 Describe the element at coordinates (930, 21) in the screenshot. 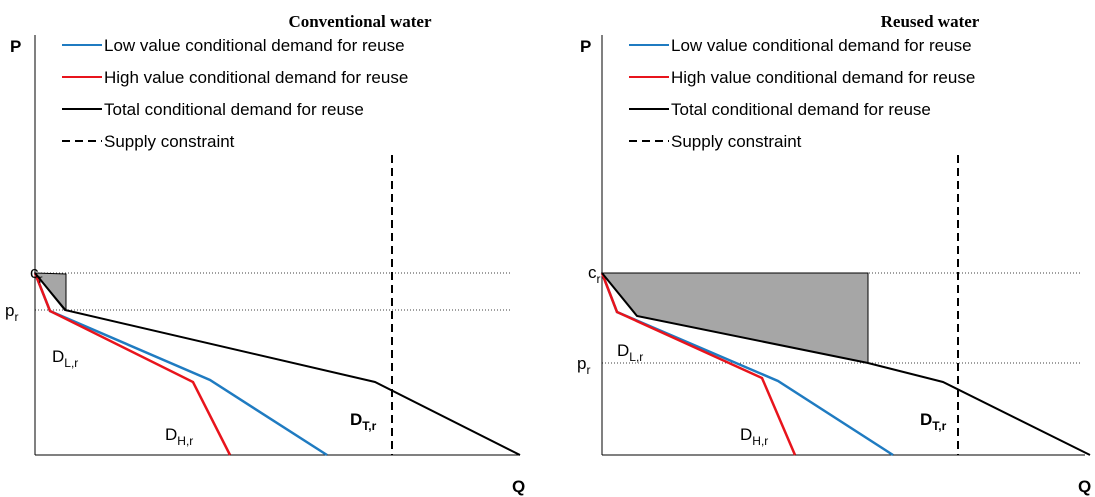

I see `panel-title: Reused water` at that location.